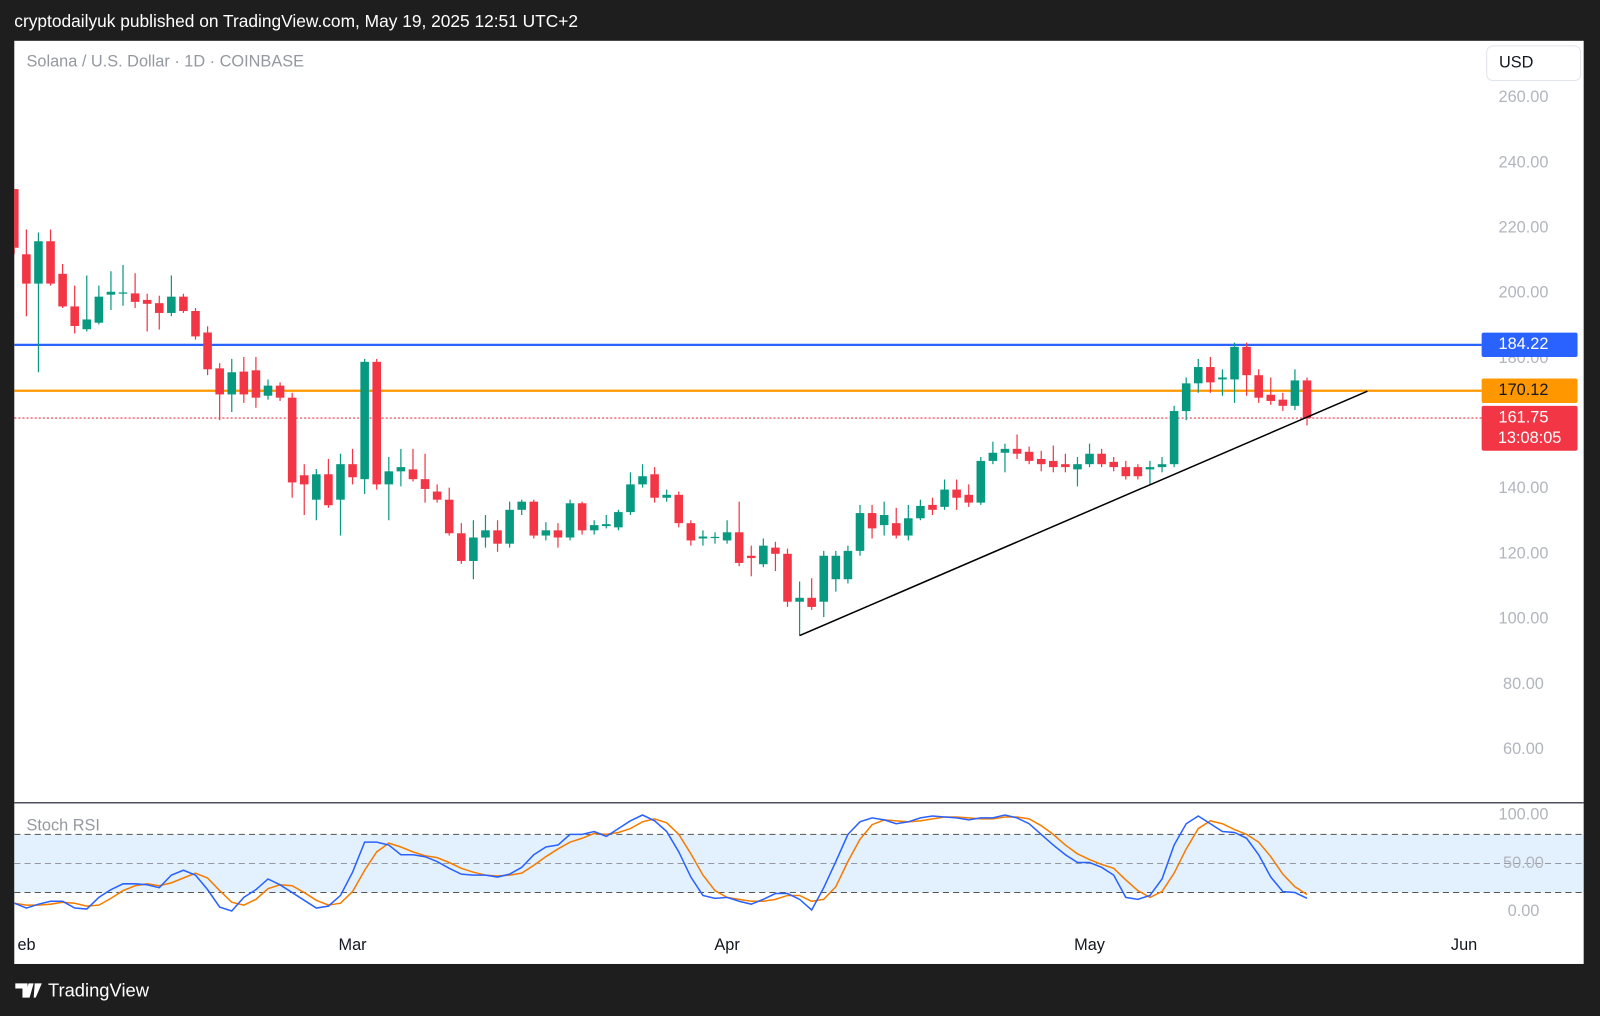 This screenshot has width=1600, height=1016. I want to click on x-tick-label: Jun, so click(1464, 945).